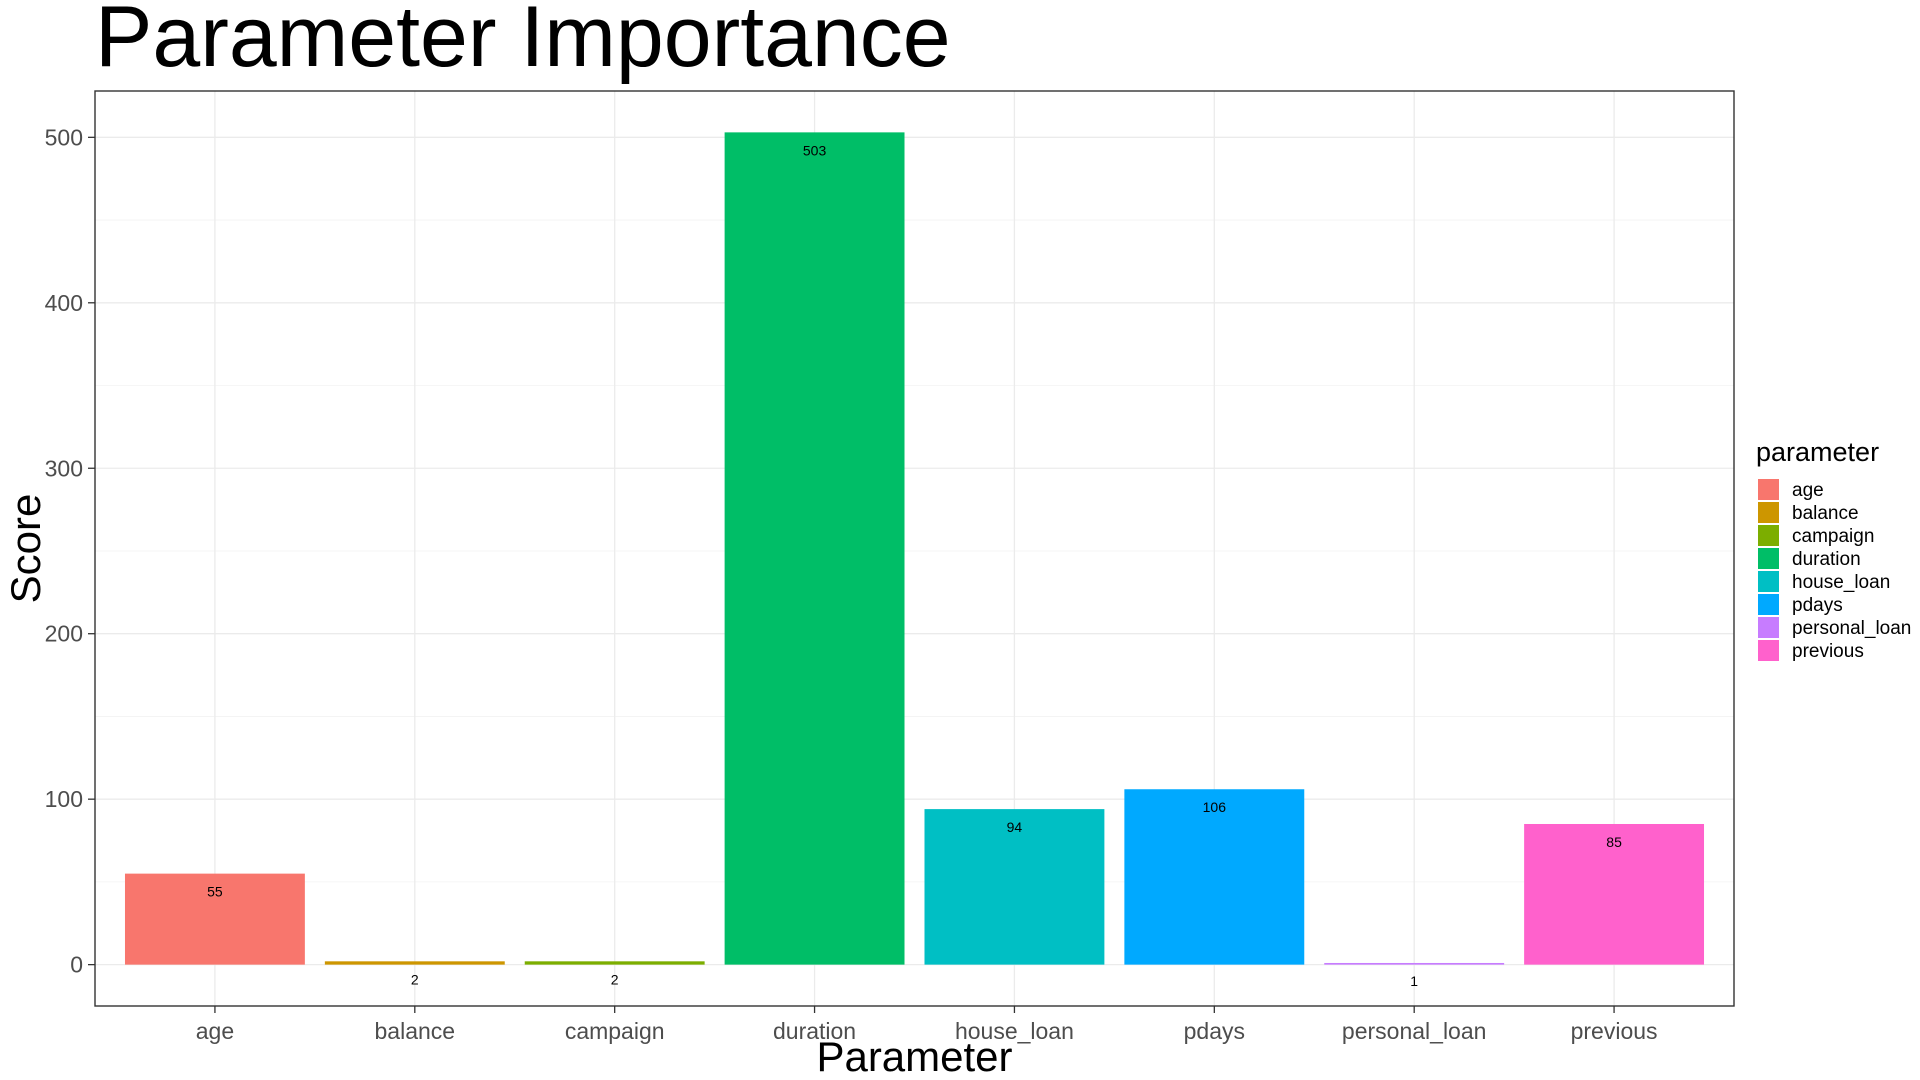  I want to click on legend-key-age, so click(1768, 489).